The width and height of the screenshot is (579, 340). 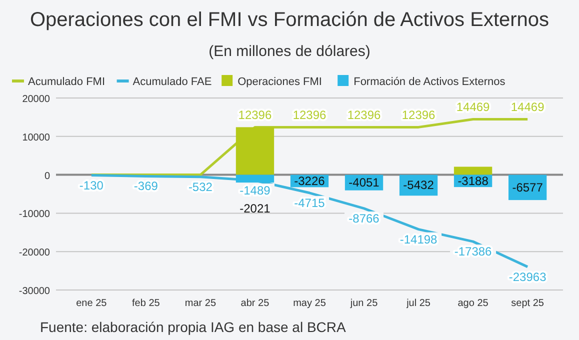 What do you see at coordinates (363, 303) in the screenshot?
I see `x-tick-label: jun 25` at bounding box center [363, 303].